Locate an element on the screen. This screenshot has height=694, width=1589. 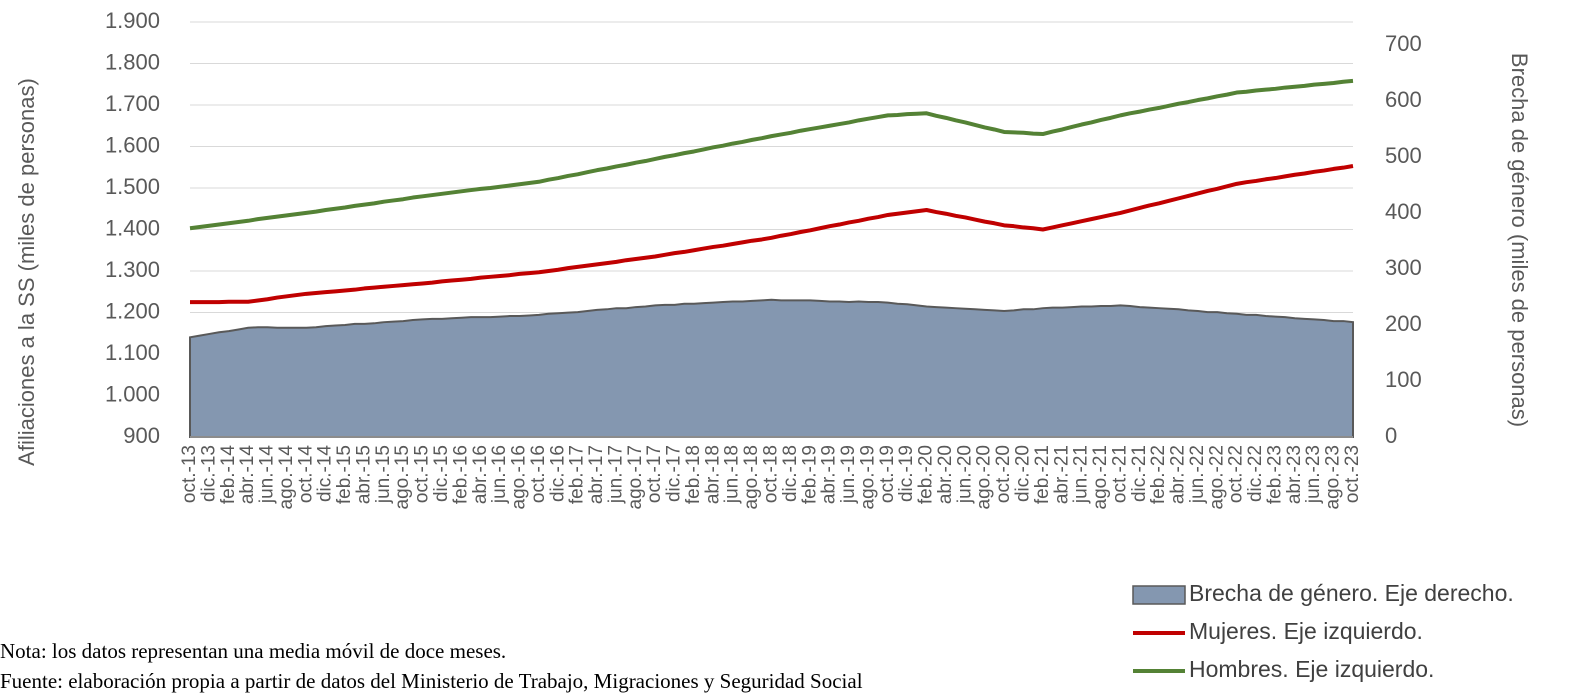
y-tick-label: 900 is located at coordinates (141, 435).